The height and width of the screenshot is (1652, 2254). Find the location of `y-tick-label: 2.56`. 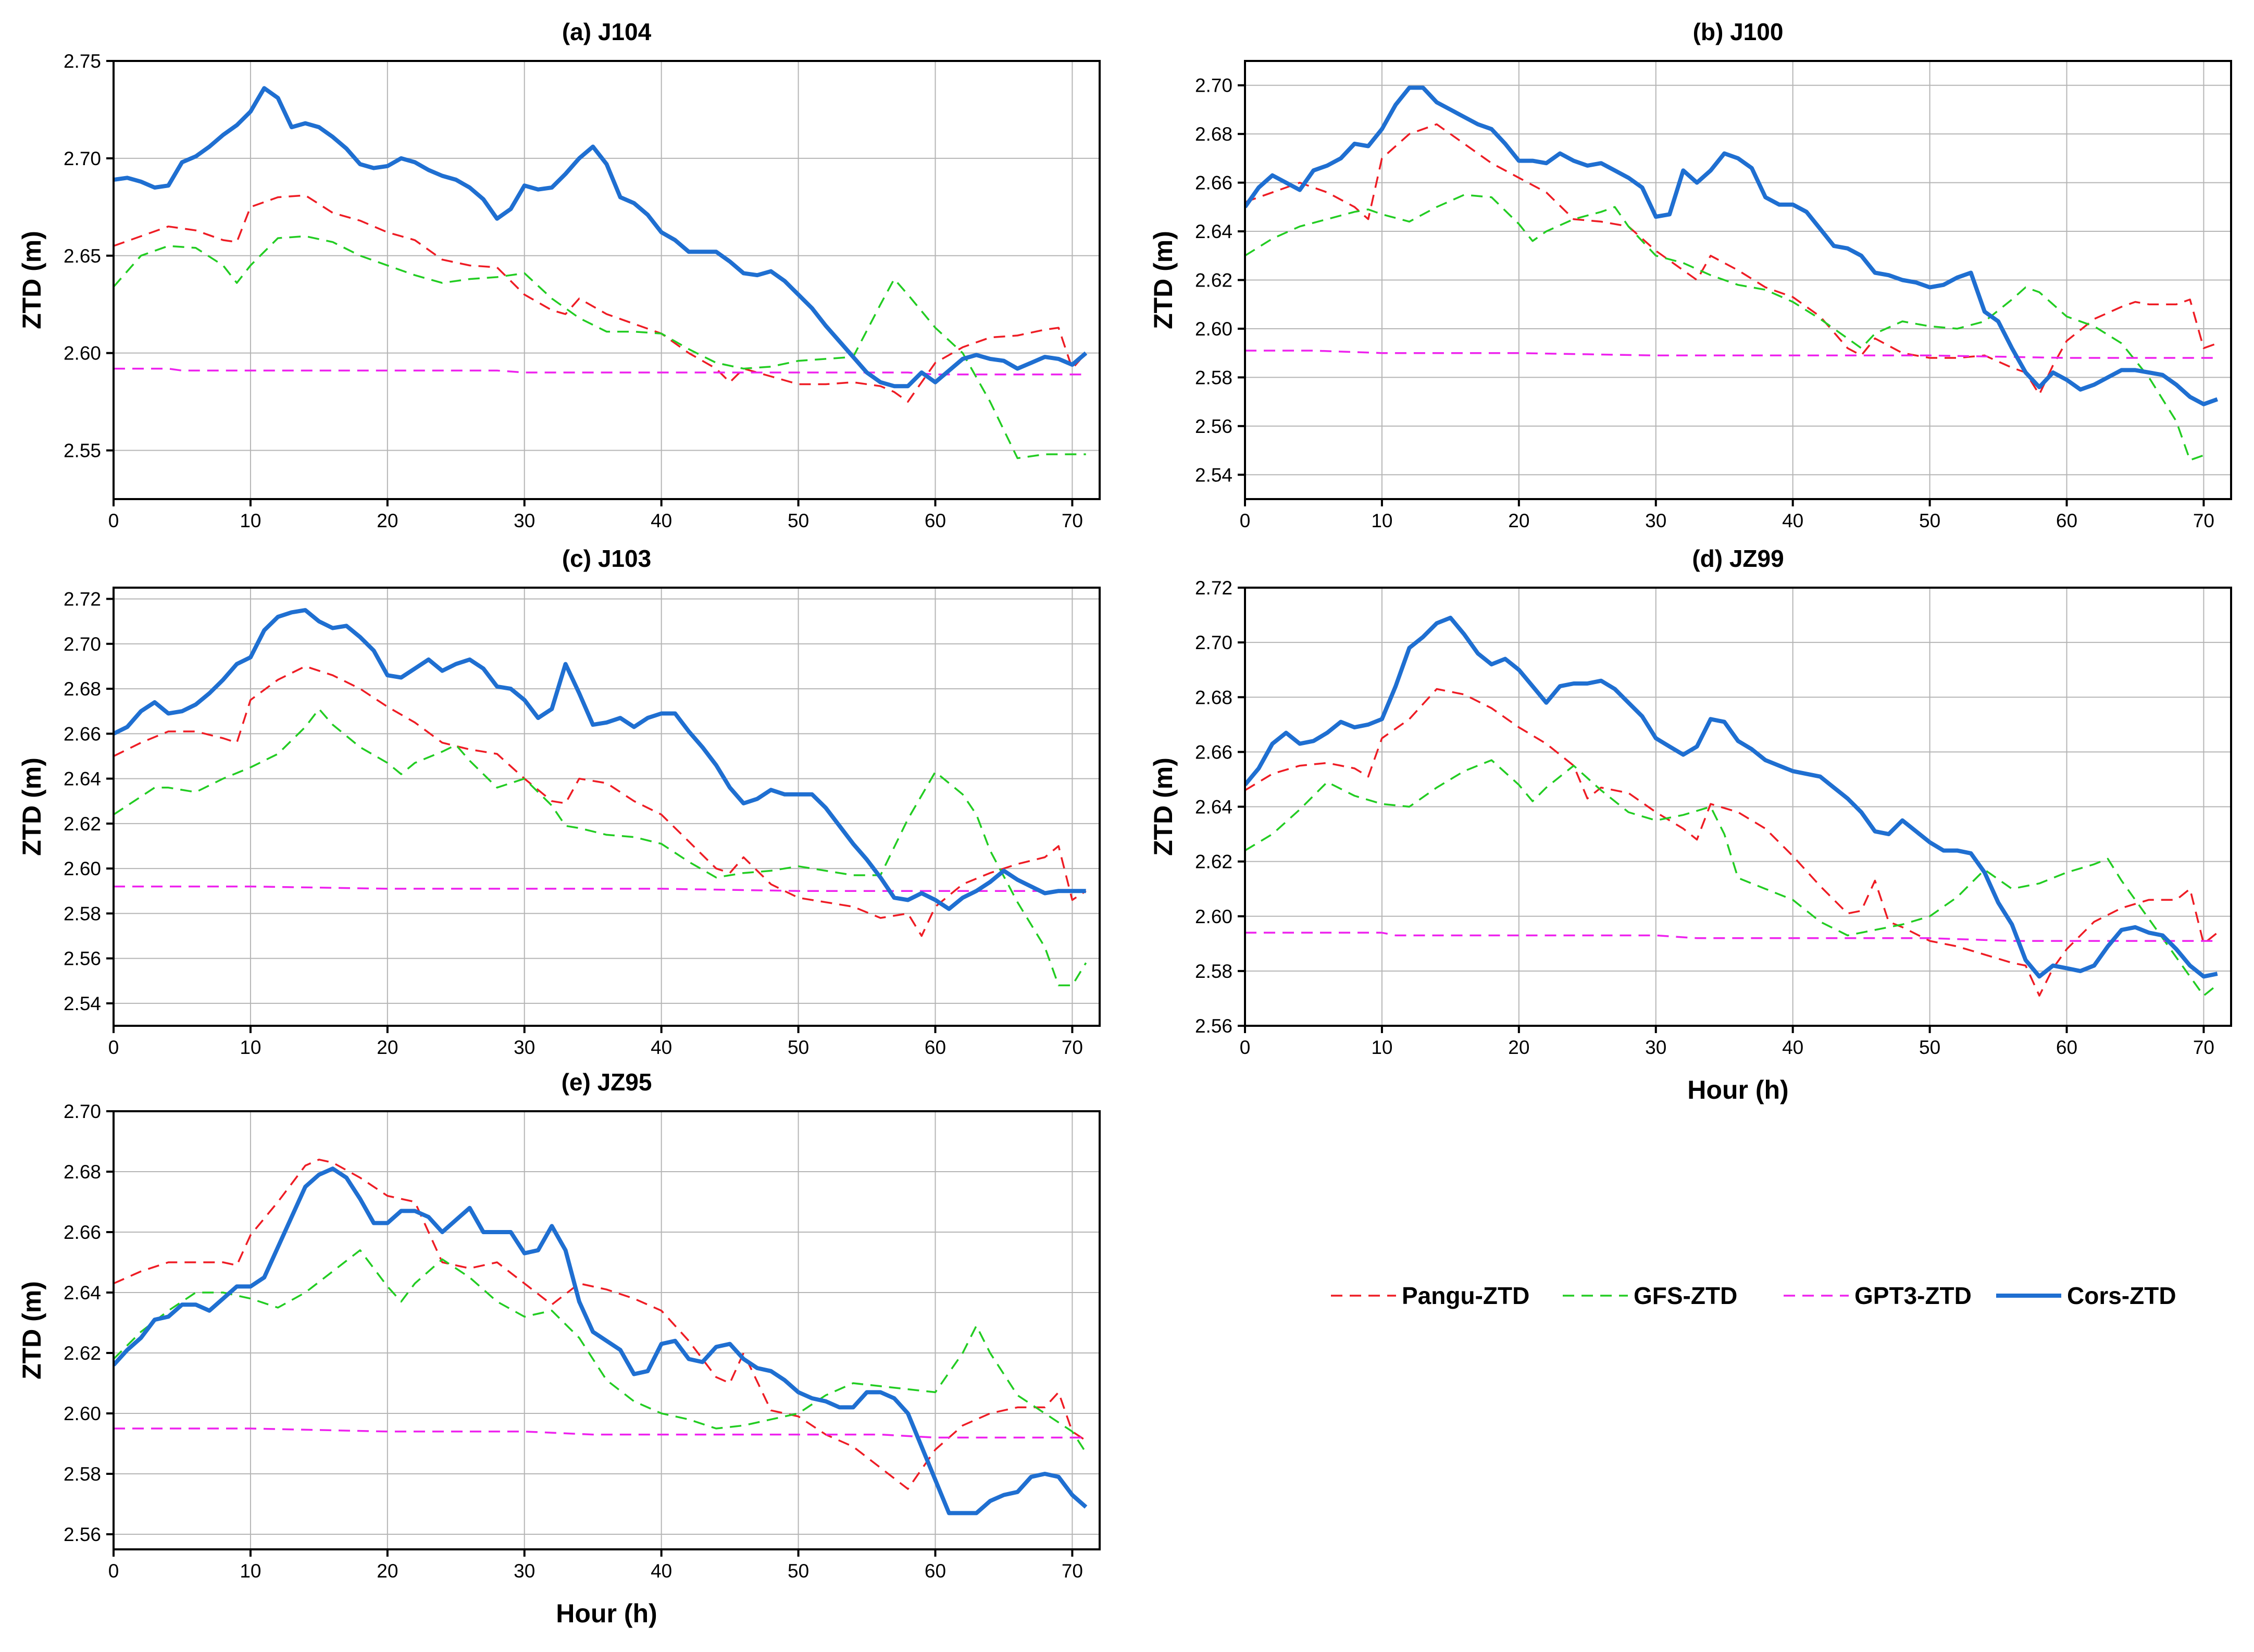

y-tick-label: 2.56 is located at coordinates (1213, 426).